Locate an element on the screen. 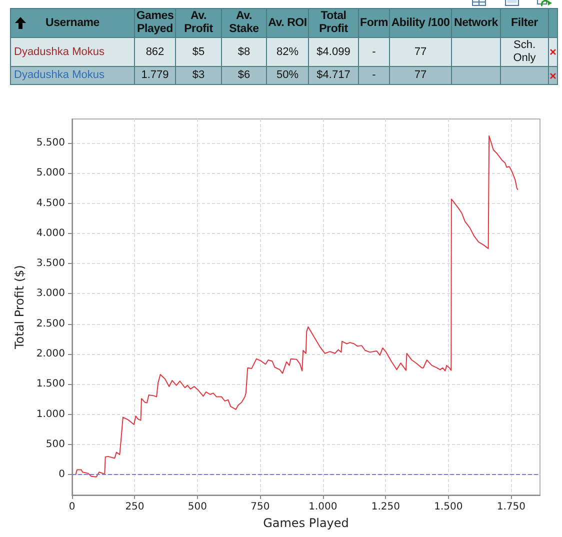  x-tick-label: 0 is located at coordinates (72, 507).